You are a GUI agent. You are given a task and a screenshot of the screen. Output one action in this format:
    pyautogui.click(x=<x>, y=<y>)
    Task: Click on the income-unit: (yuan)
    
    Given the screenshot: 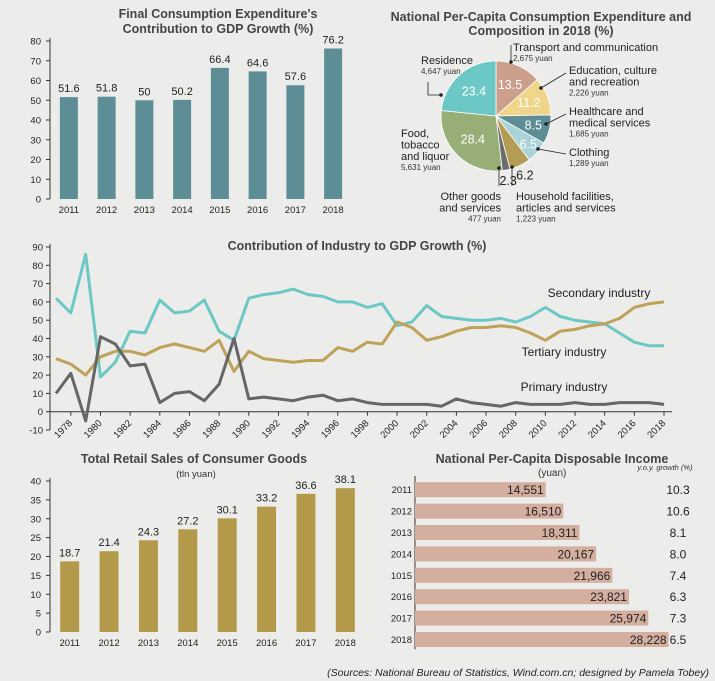 What is the action you would take?
    pyautogui.click(x=552, y=473)
    